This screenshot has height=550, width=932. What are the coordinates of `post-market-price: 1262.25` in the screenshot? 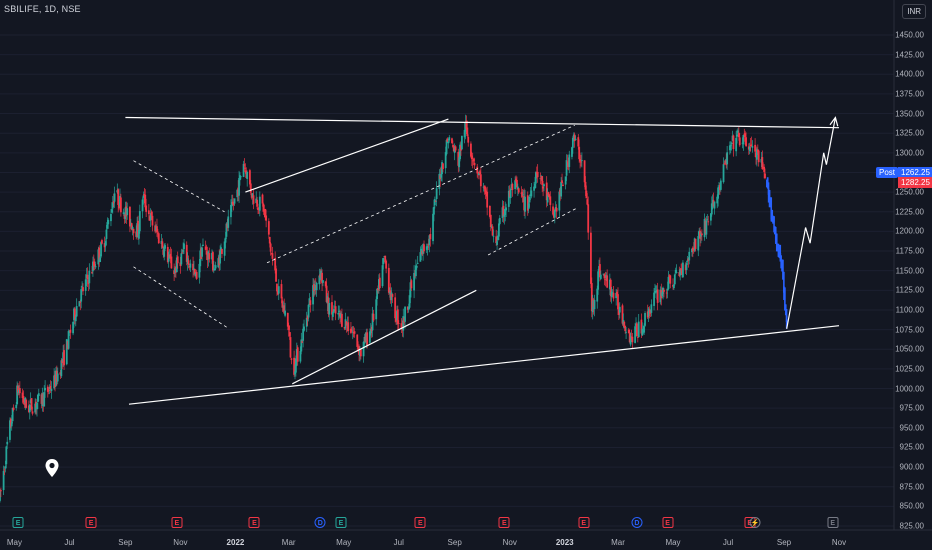 It's located at (915, 172).